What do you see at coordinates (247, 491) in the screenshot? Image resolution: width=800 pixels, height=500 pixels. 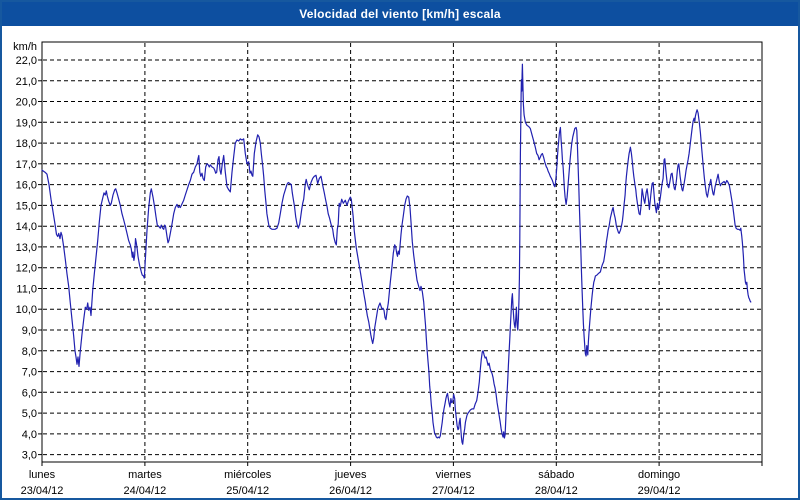 I see `x-date-label: 25/04/12` at bounding box center [247, 491].